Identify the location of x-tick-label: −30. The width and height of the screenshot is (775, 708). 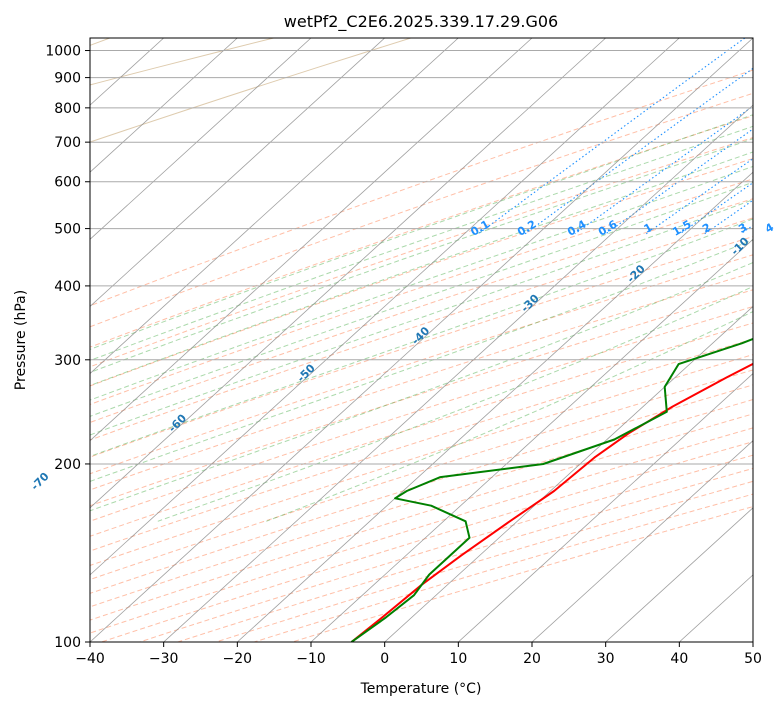
(164, 659).